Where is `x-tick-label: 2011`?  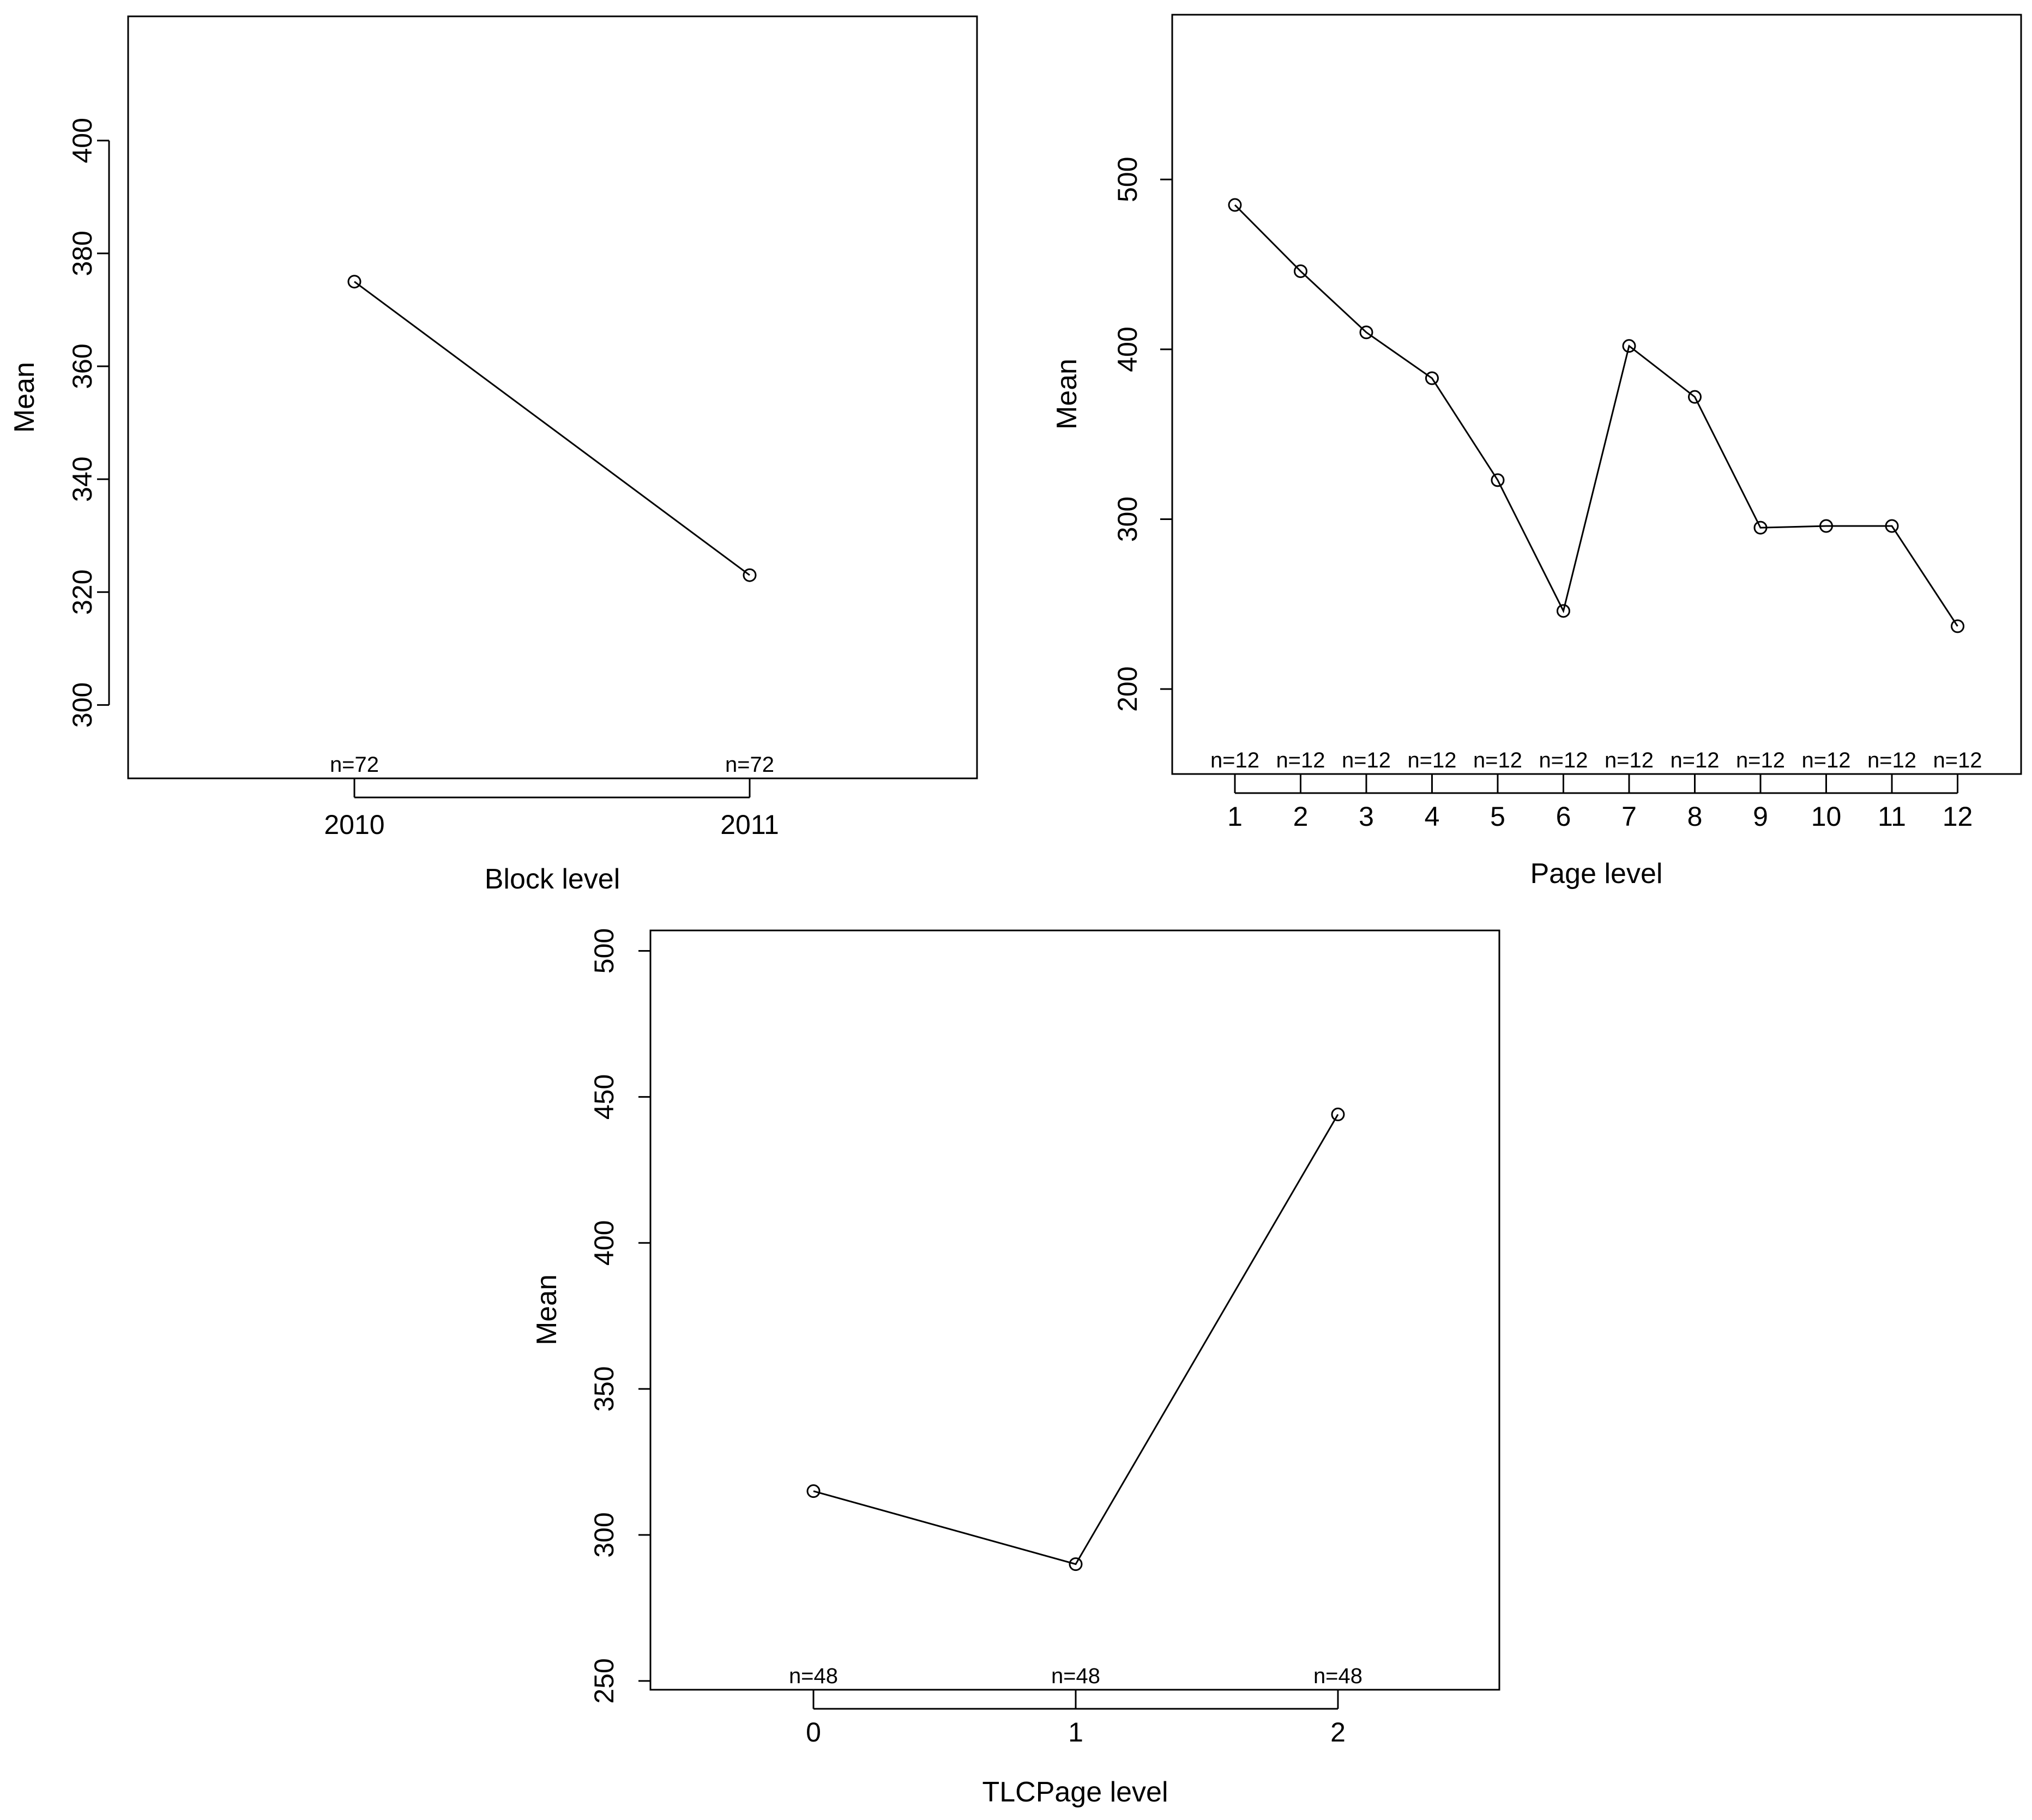 x-tick-label: 2011 is located at coordinates (749, 824).